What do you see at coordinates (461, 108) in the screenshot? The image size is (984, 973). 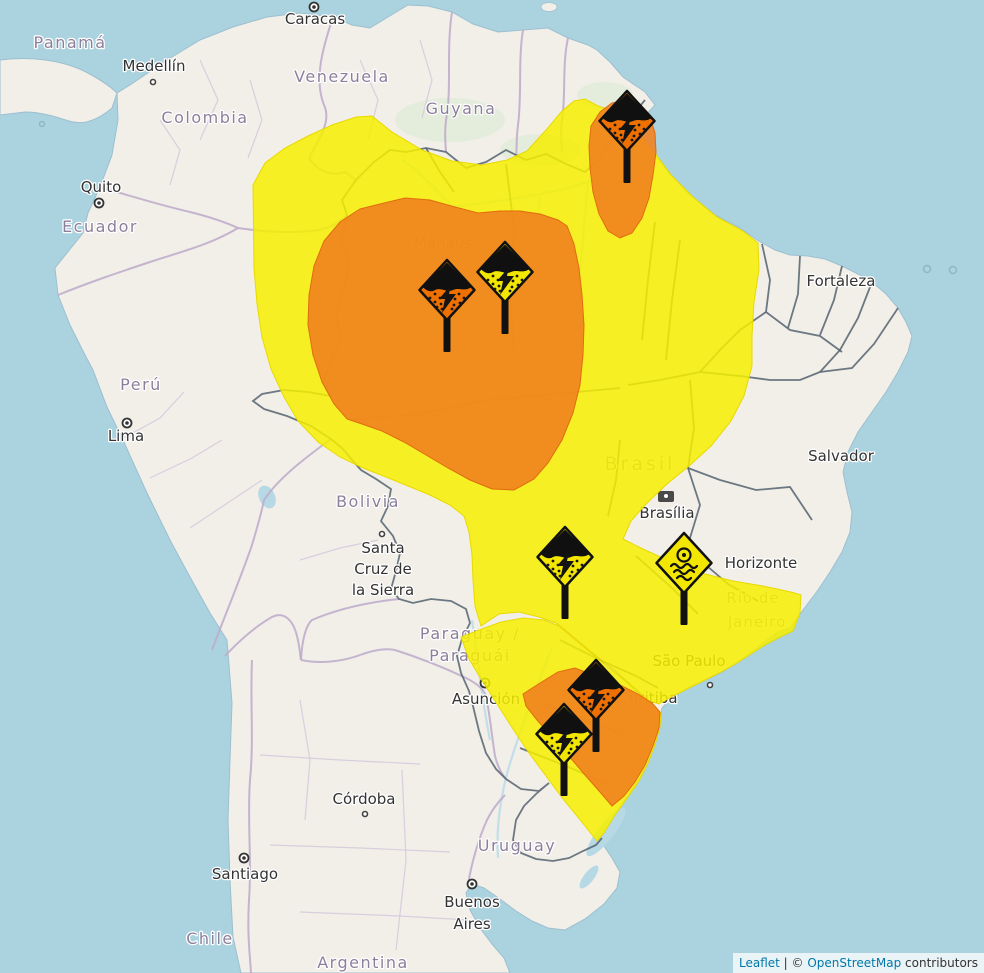 I see `label-guyana: Guyana` at bounding box center [461, 108].